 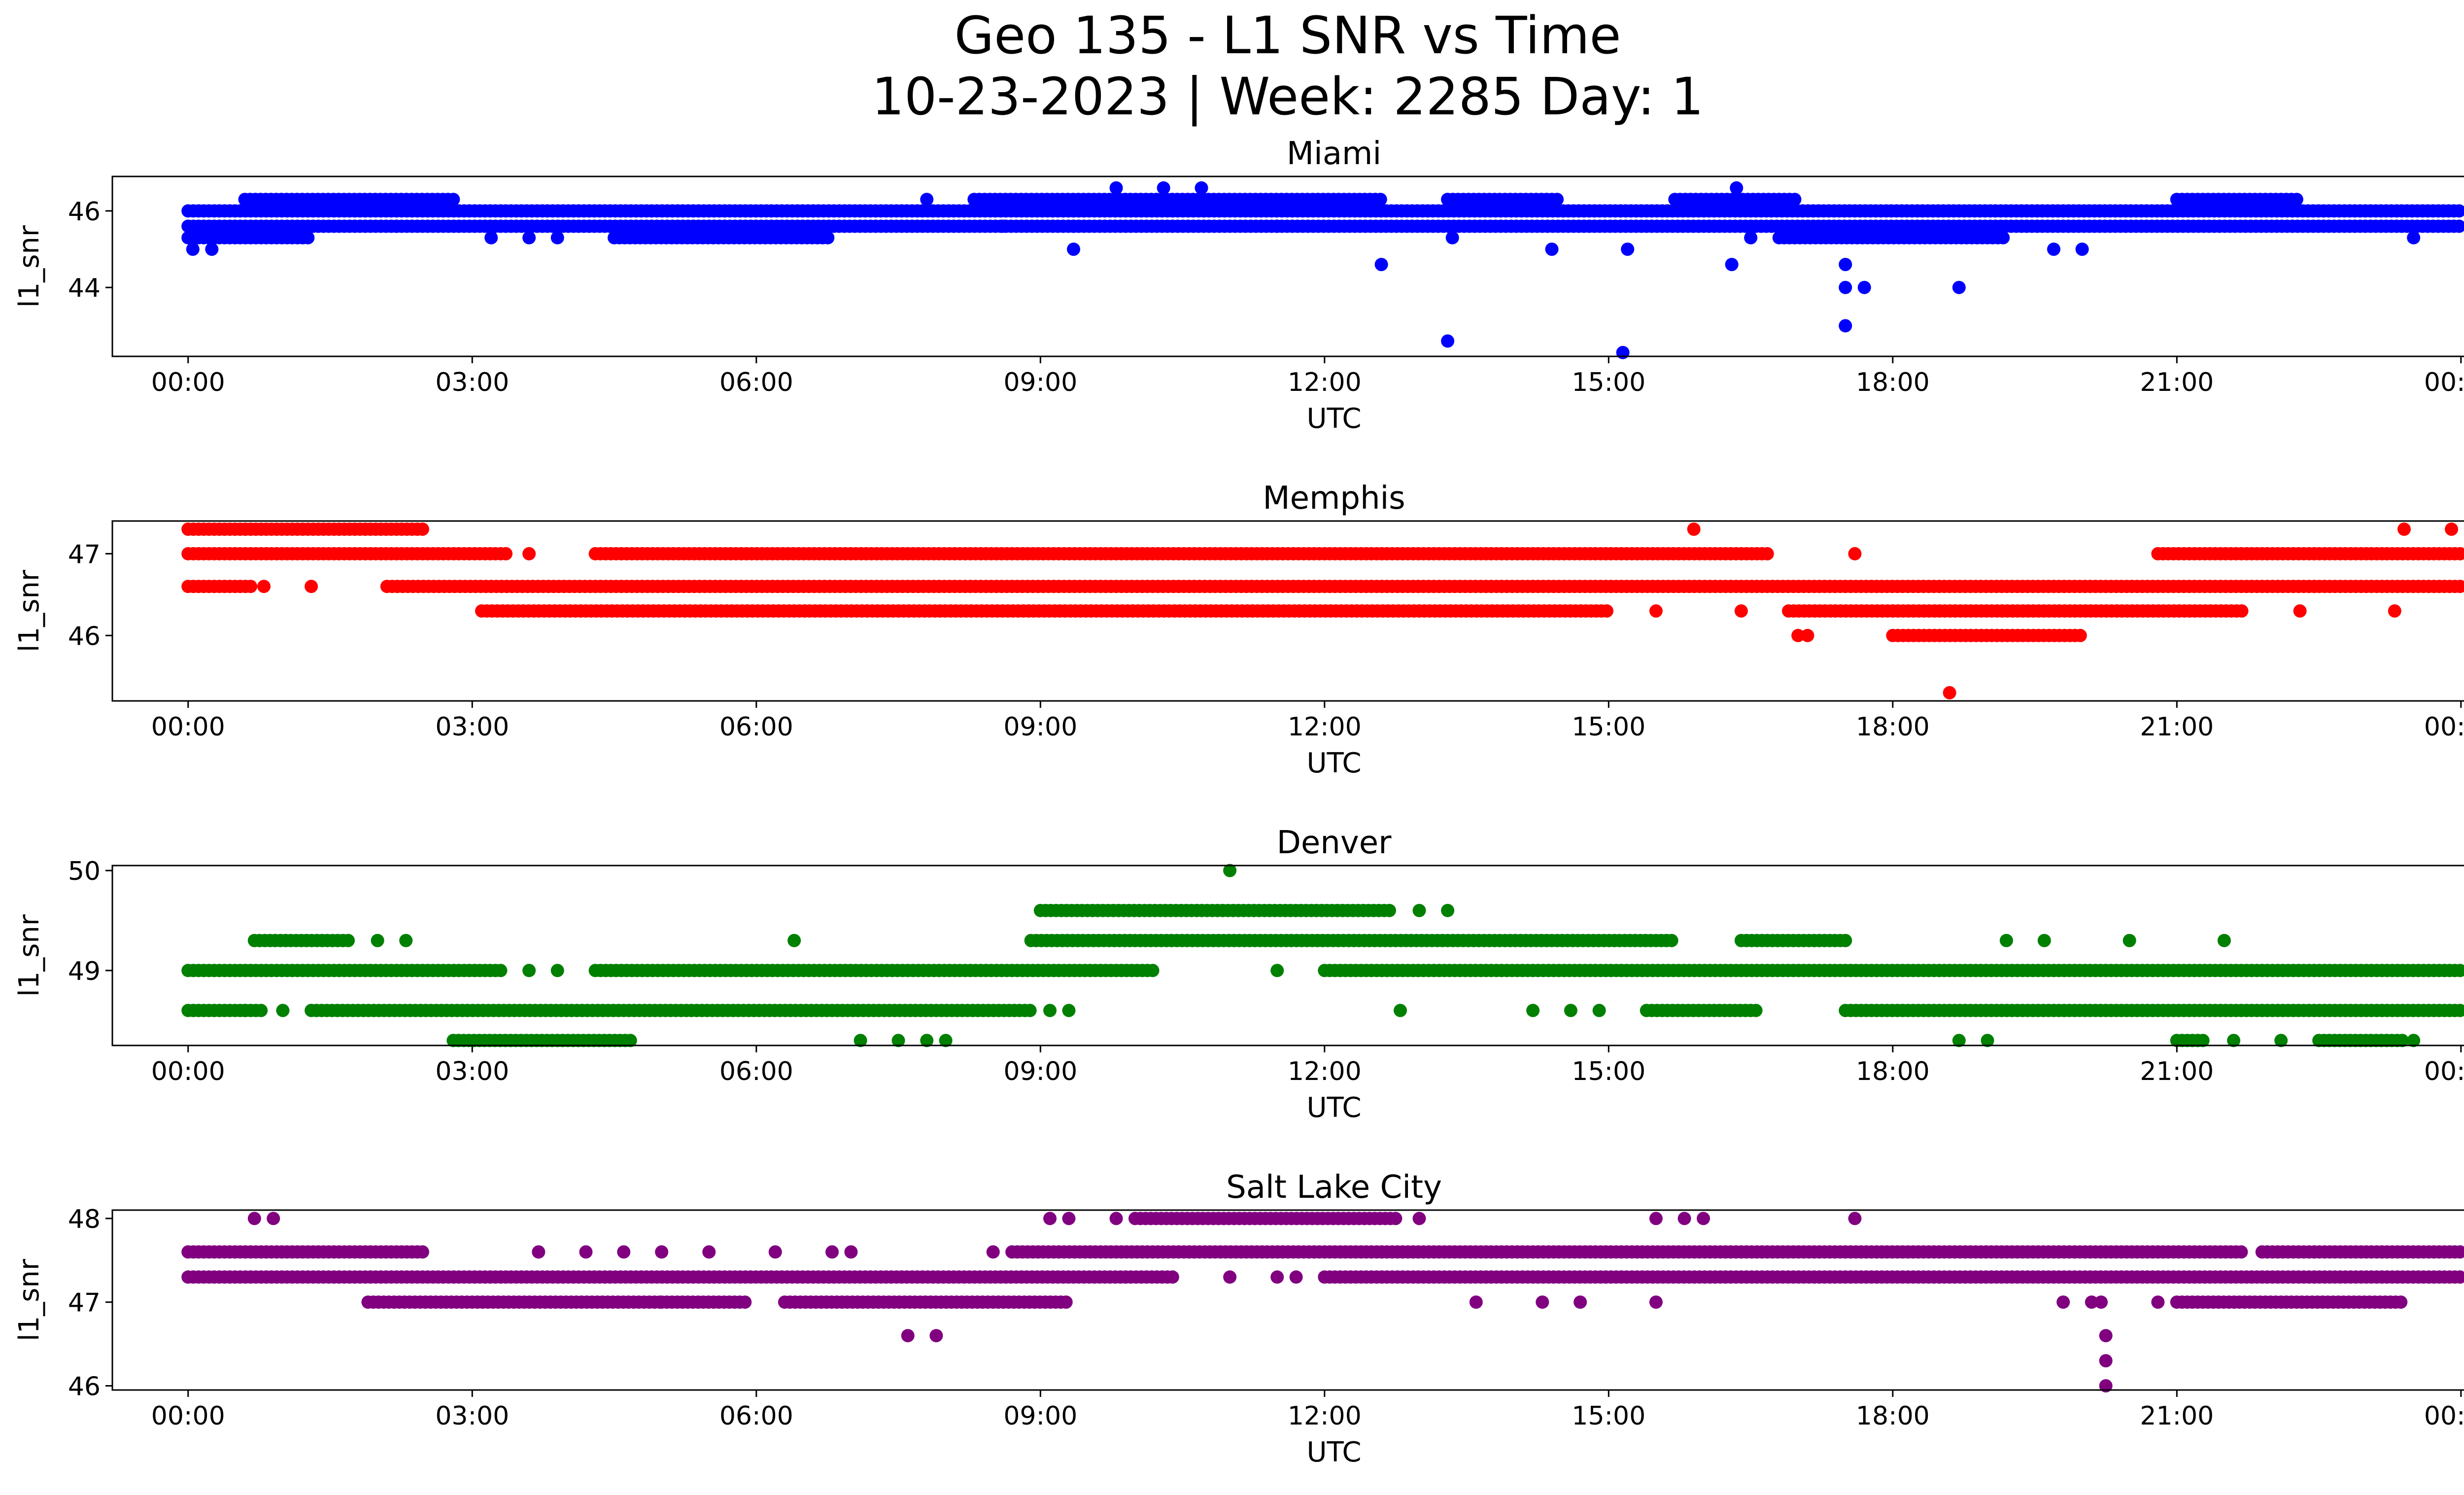 I want to click on panel-title-salt-lake-city: Salt Lake City, so click(x=1334, y=1187).